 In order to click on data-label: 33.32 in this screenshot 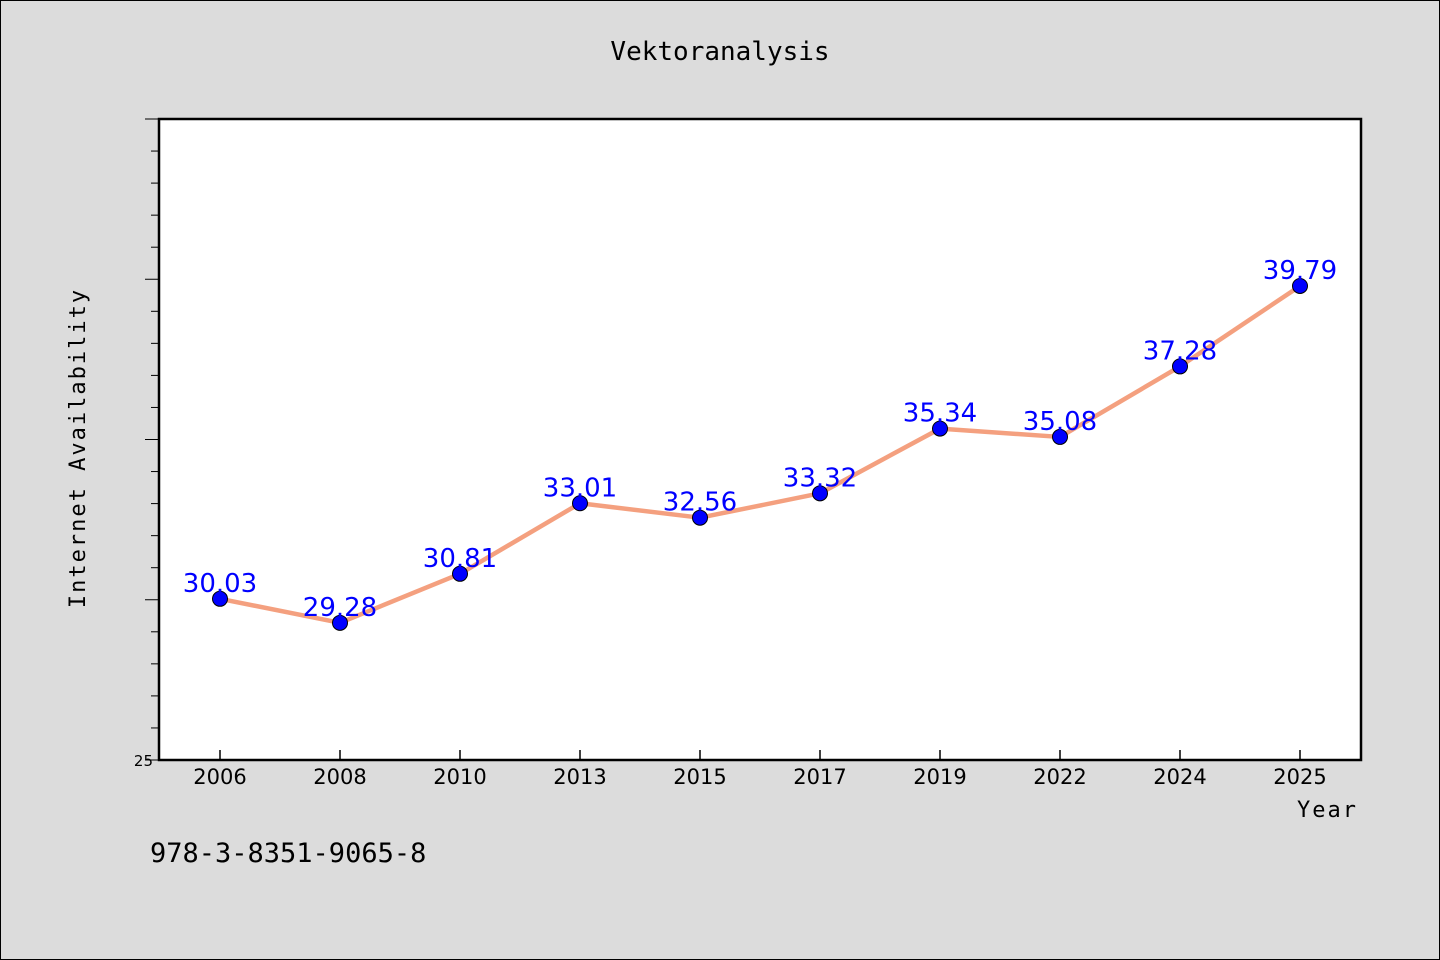, I will do `click(820, 478)`.